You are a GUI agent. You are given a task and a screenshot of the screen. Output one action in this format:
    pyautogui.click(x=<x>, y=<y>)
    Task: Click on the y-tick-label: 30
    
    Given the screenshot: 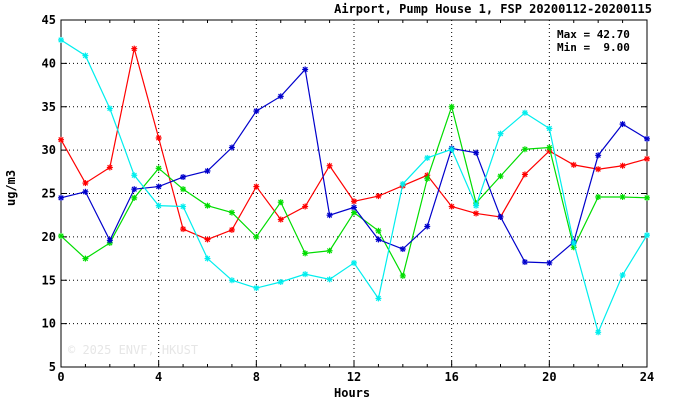 What is the action you would take?
    pyautogui.click(x=49, y=150)
    